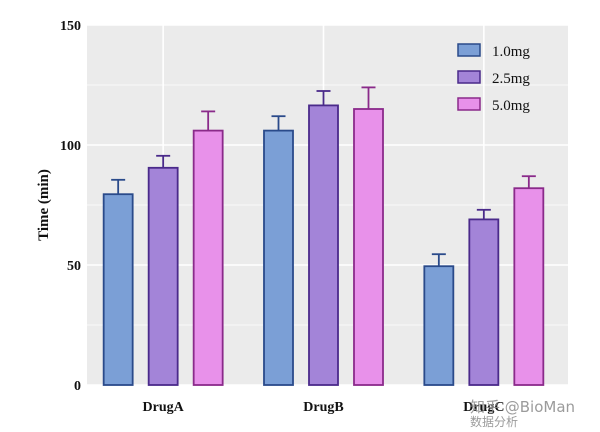 Image resolution: width=600 pixels, height=432 pixels. I want to click on watermark-line1: 知乎 @BioMan, so click(522, 407).